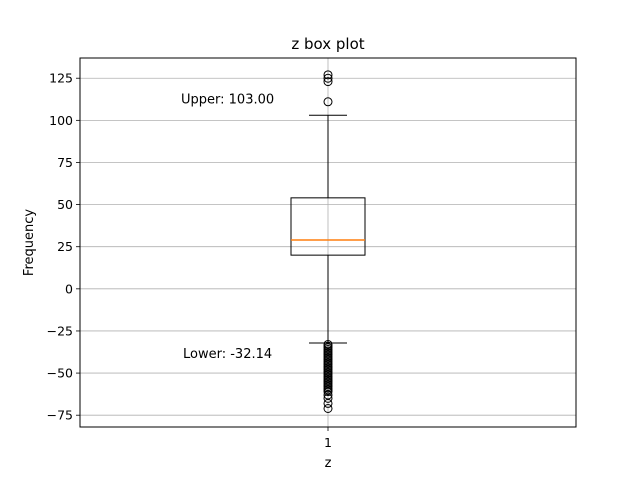 The height and width of the screenshot is (480, 640). I want to click on iqr-box, so click(328, 226).